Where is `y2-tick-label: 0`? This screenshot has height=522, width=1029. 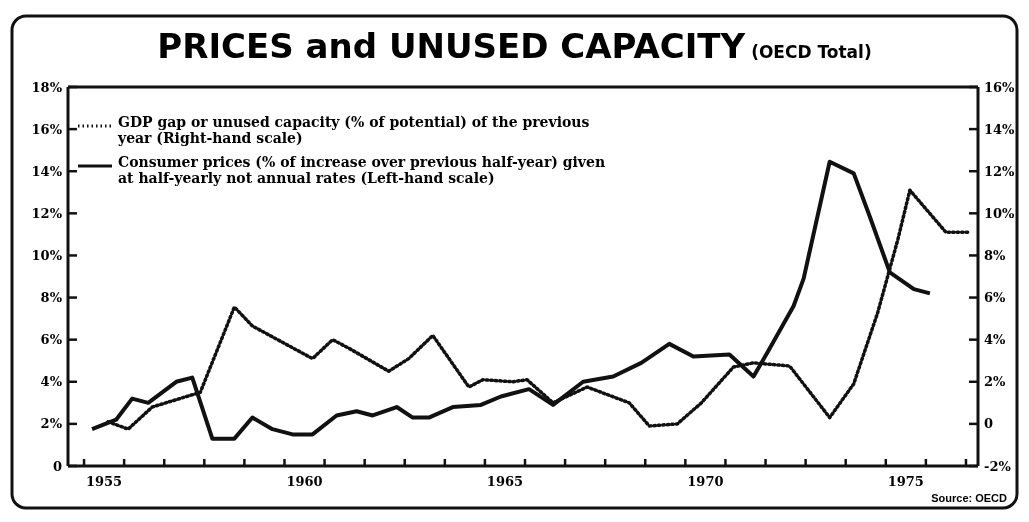 y2-tick-label: 0 is located at coordinates (989, 424).